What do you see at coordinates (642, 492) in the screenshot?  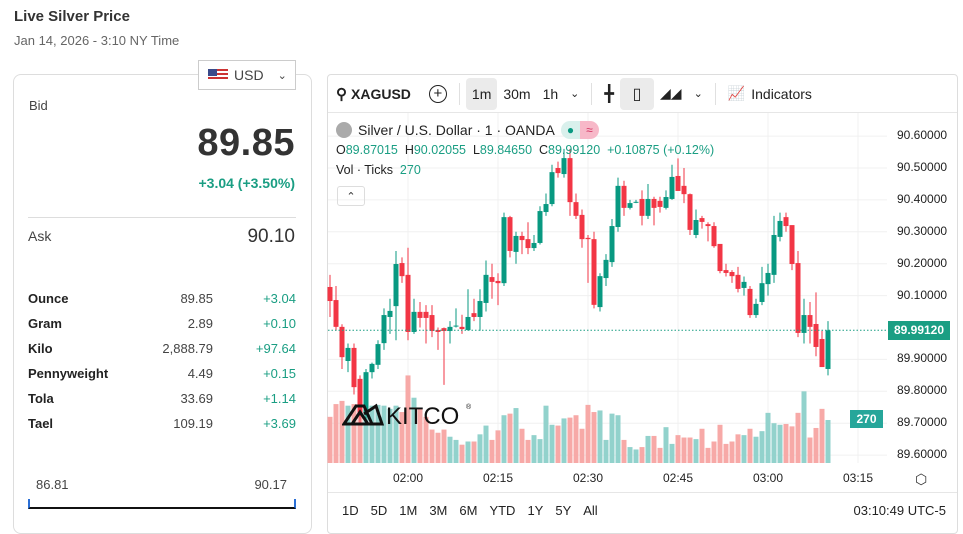 I see `divider` at bounding box center [642, 492].